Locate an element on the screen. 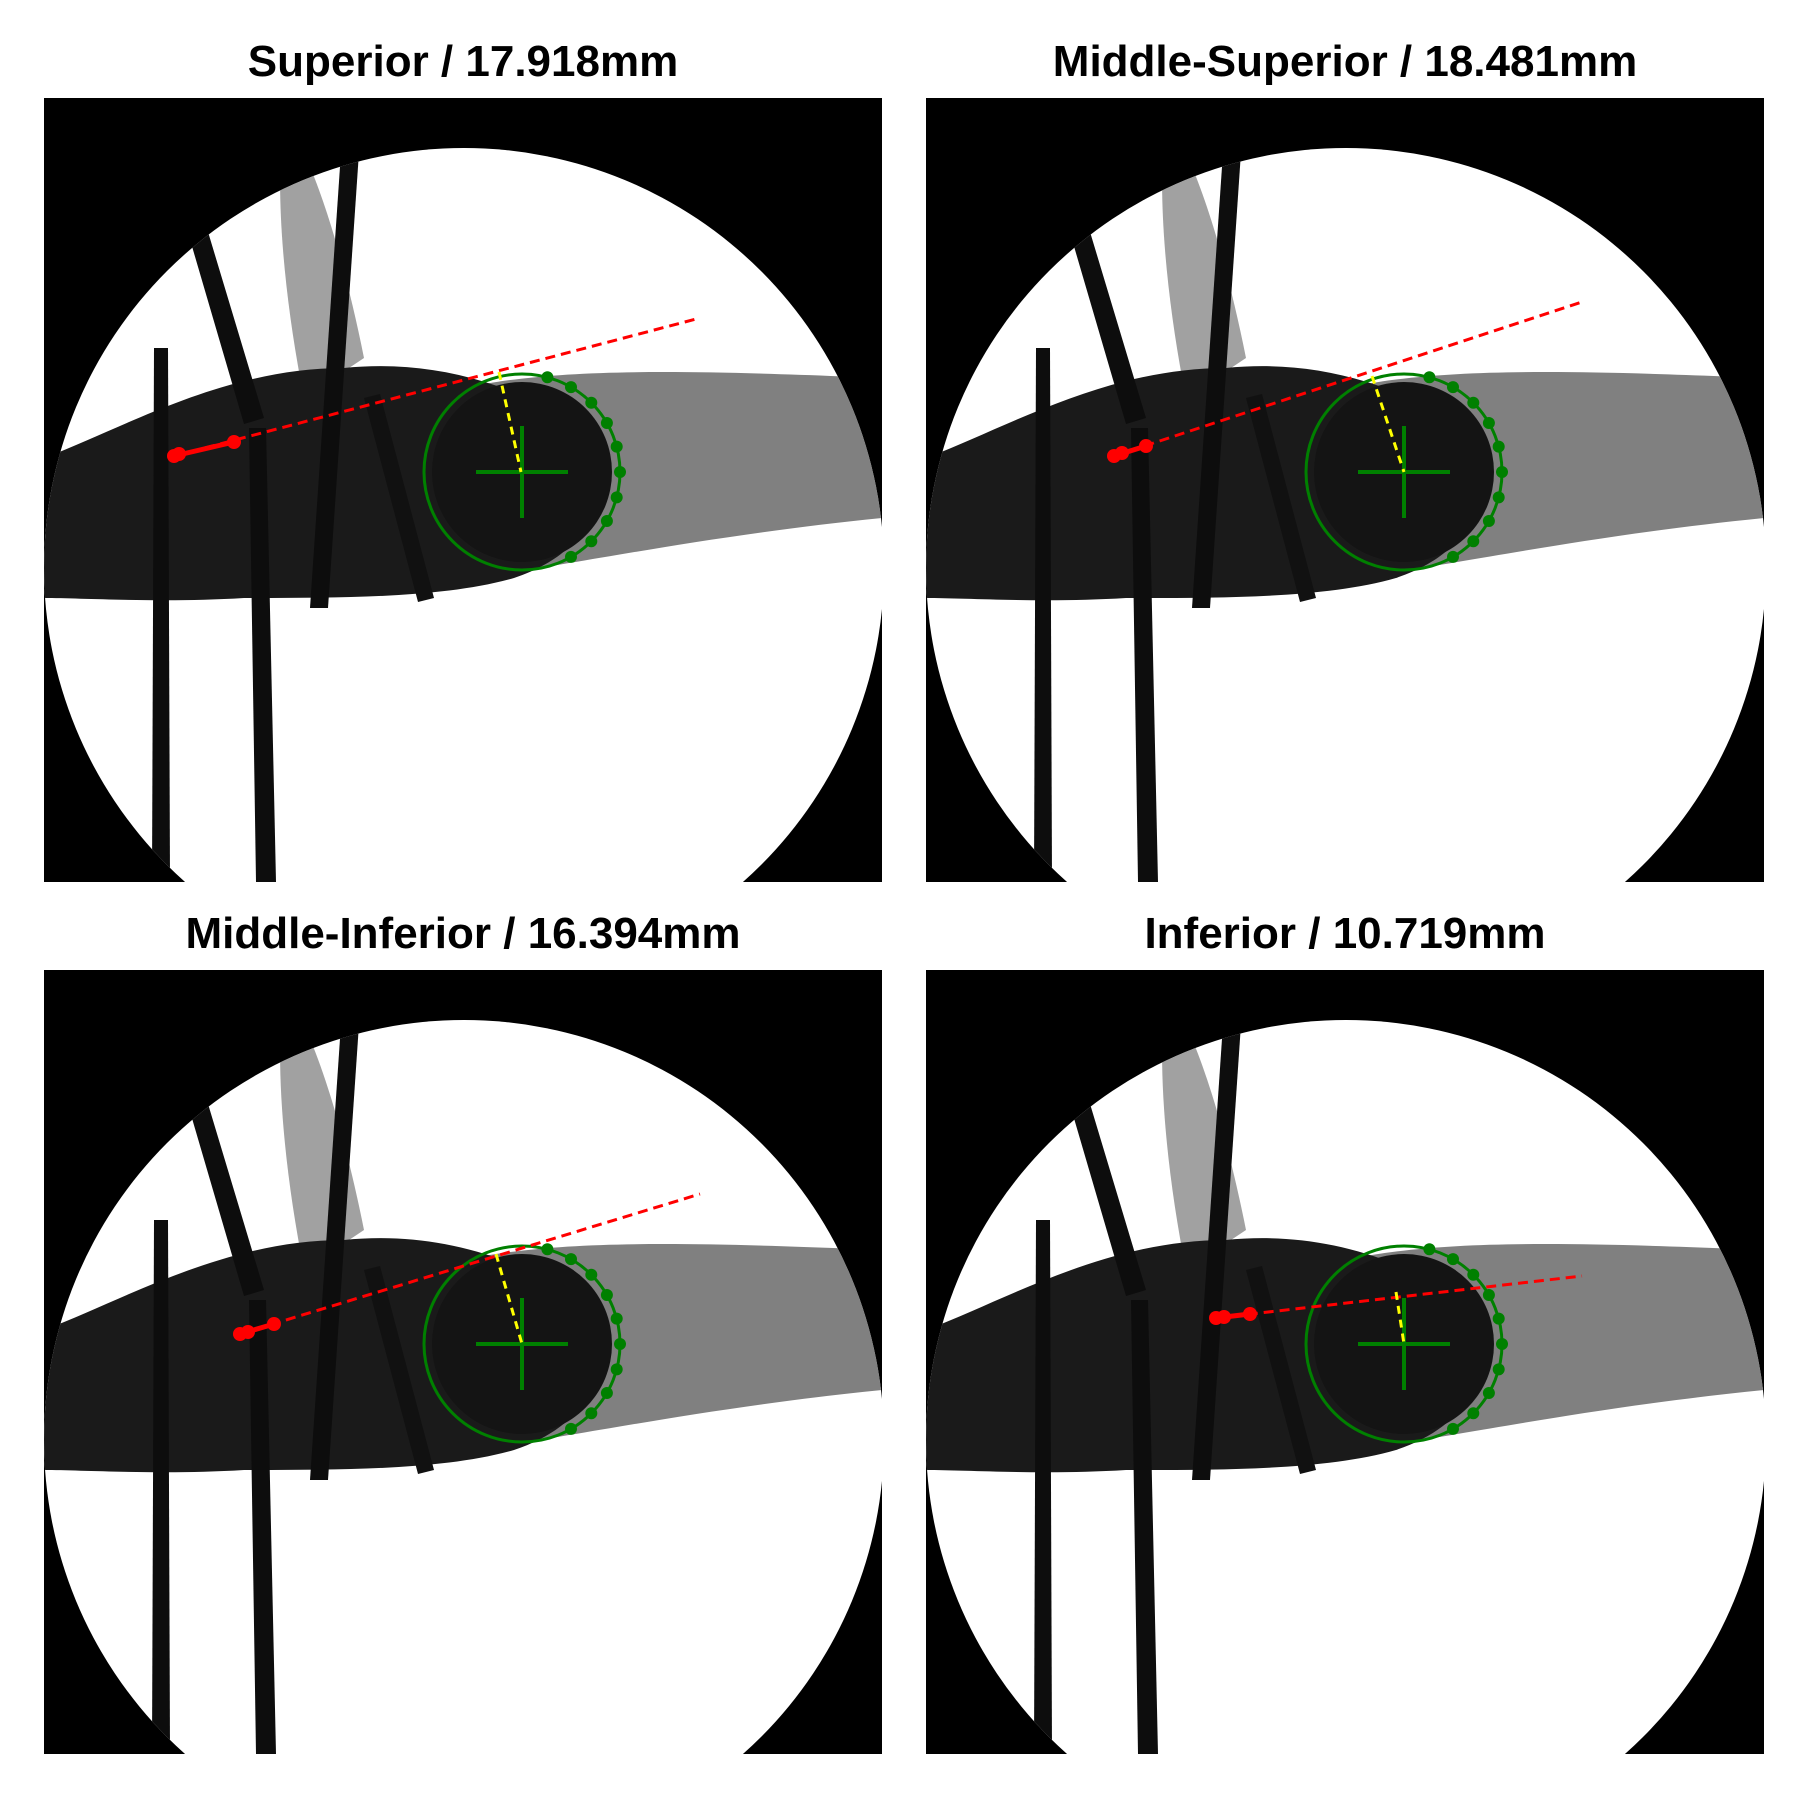 This screenshot has height=1800, width=1800. panel-title: Inferior / 10.719mm is located at coordinates (1345, 925).